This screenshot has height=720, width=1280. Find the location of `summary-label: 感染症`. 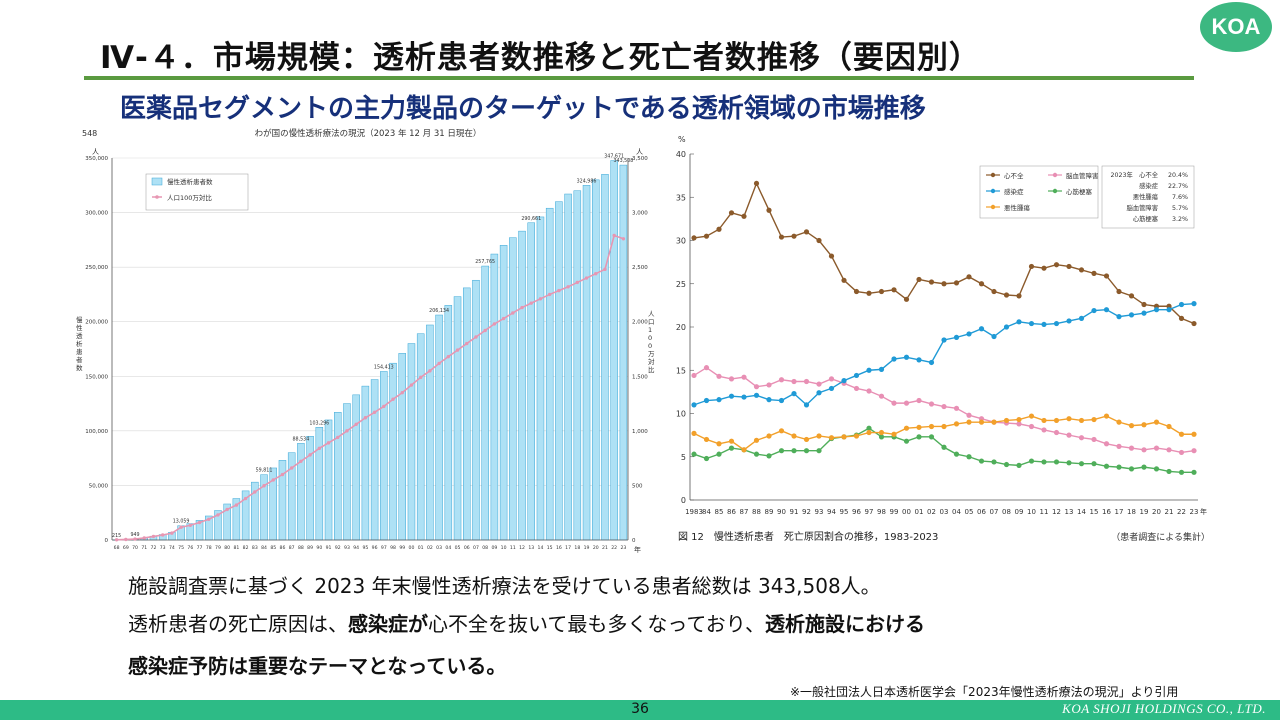

summary-label: 感染症 is located at coordinates (1149, 185).